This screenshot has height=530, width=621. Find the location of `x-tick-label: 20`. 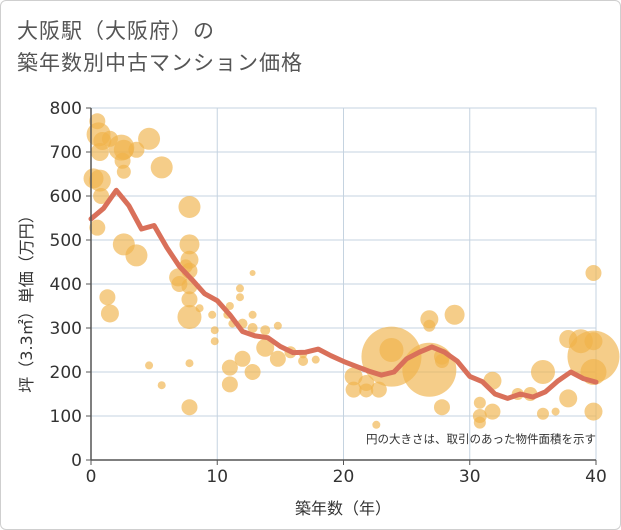

x-tick-label: 20 is located at coordinates (344, 477).